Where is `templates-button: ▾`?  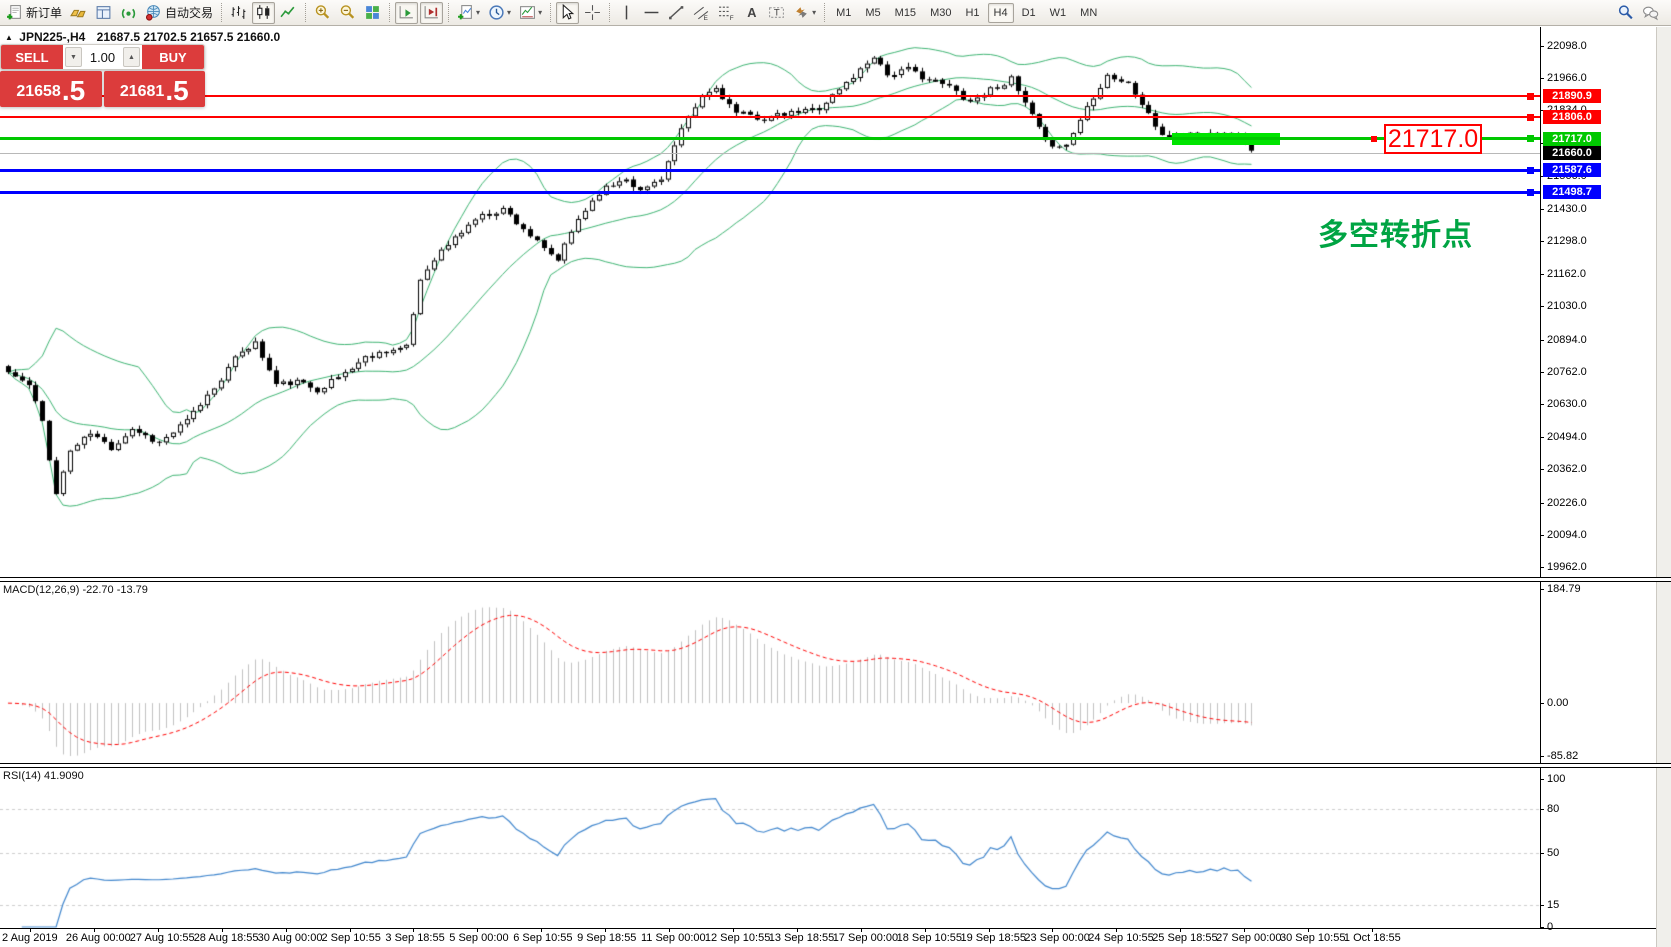
templates-button: ▾ is located at coordinates (530, 13).